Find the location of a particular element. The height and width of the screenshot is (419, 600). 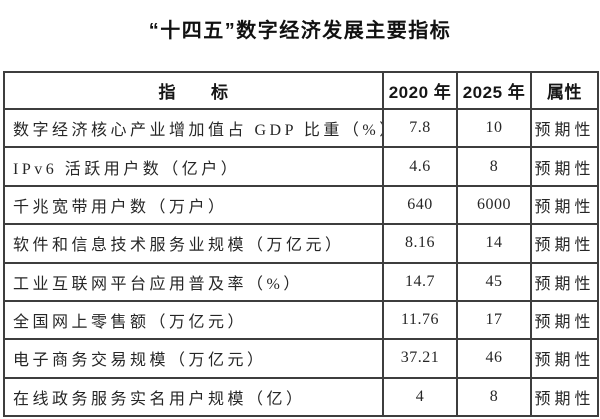

value-2025-cell: 6000 is located at coordinates (494, 205).